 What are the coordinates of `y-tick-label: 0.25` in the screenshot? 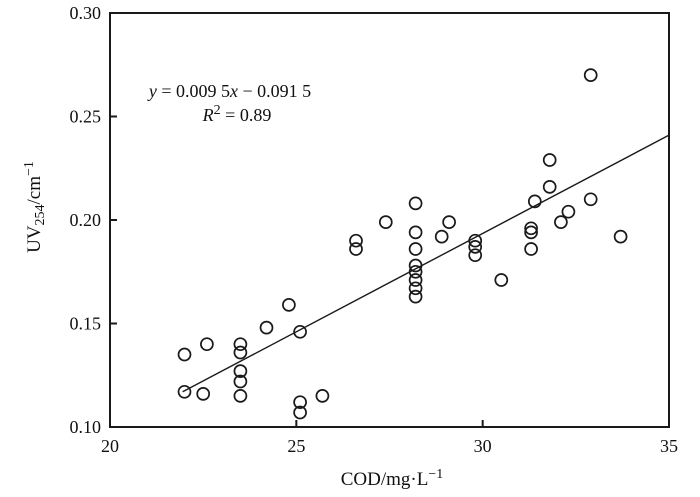 It's located at (86, 117).